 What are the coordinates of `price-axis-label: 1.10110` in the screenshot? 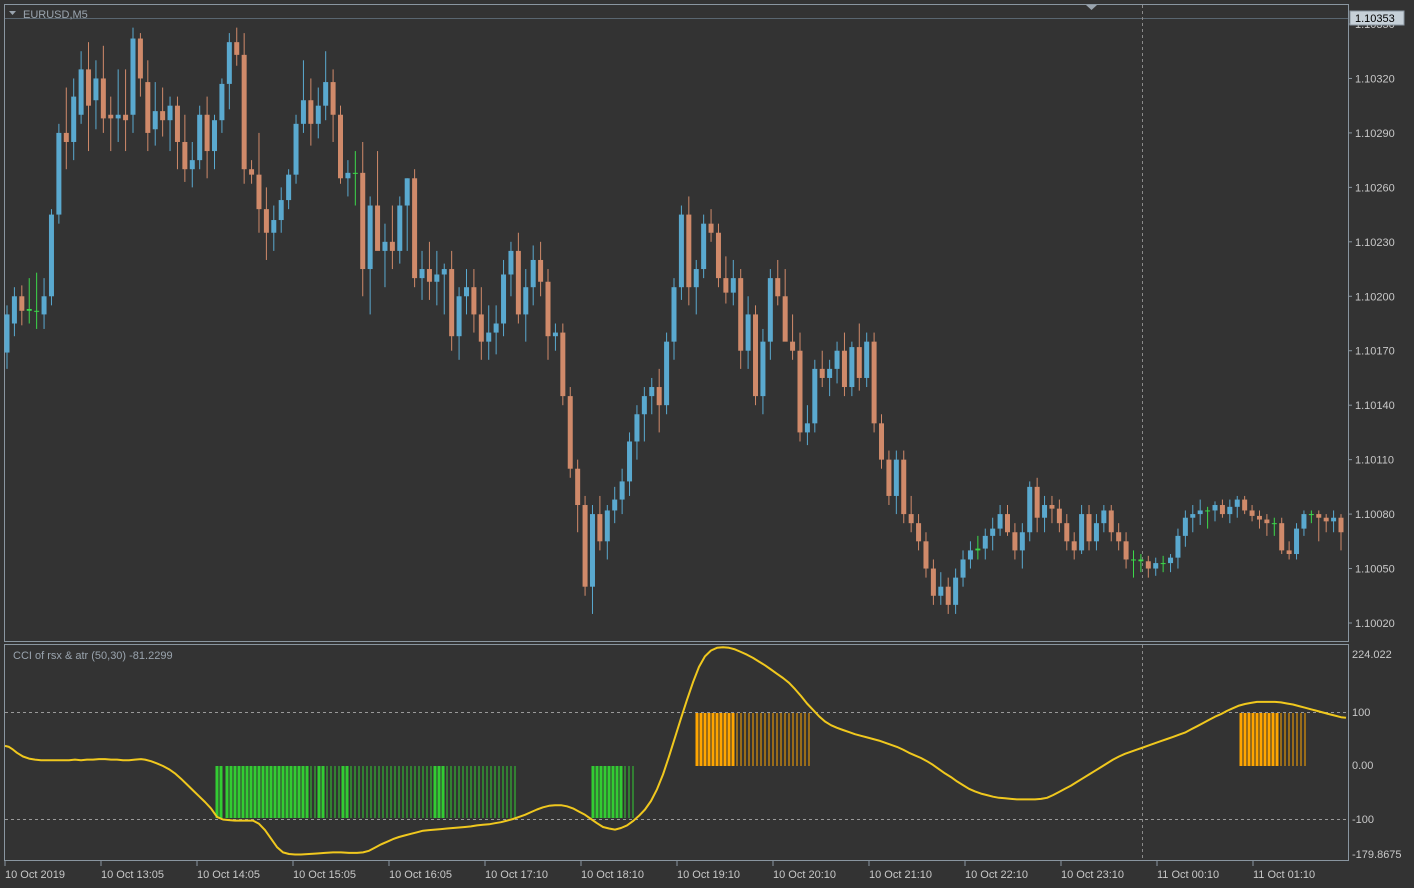 It's located at (1374, 461).